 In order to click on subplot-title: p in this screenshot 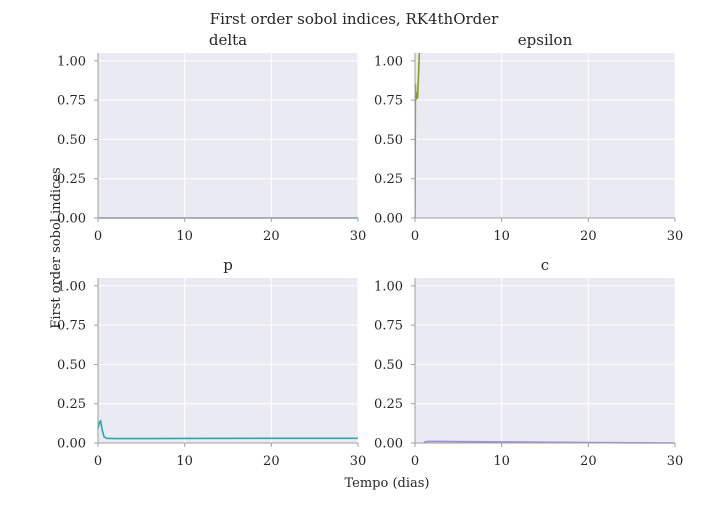, I will do `click(228, 265)`.